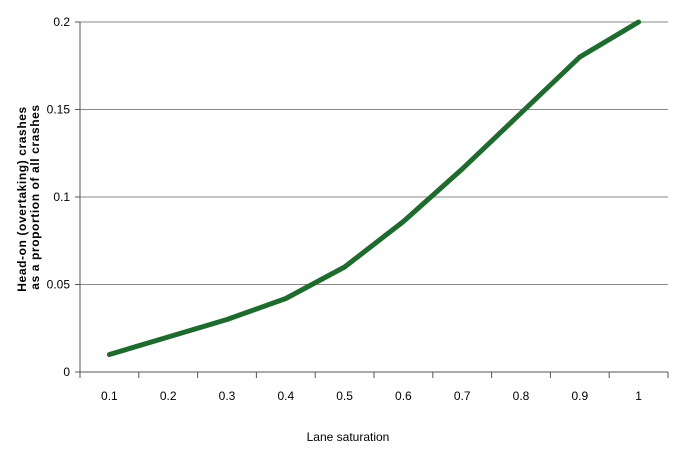 The height and width of the screenshot is (452, 677). Describe the element at coordinates (61, 22) in the screenshot. I see `y-tick-label: 0.2` at that location.